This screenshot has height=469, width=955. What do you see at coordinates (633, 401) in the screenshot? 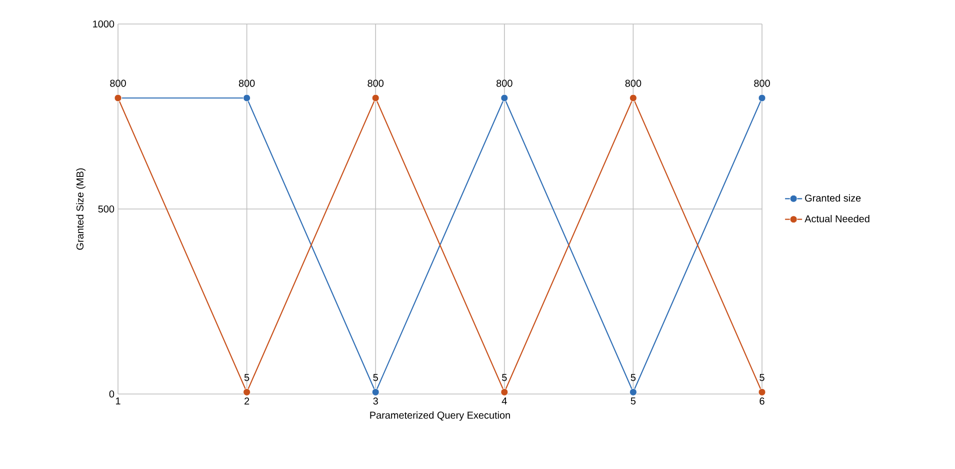
I see `x-tick-label: 5` at bounding box center [633, 401].